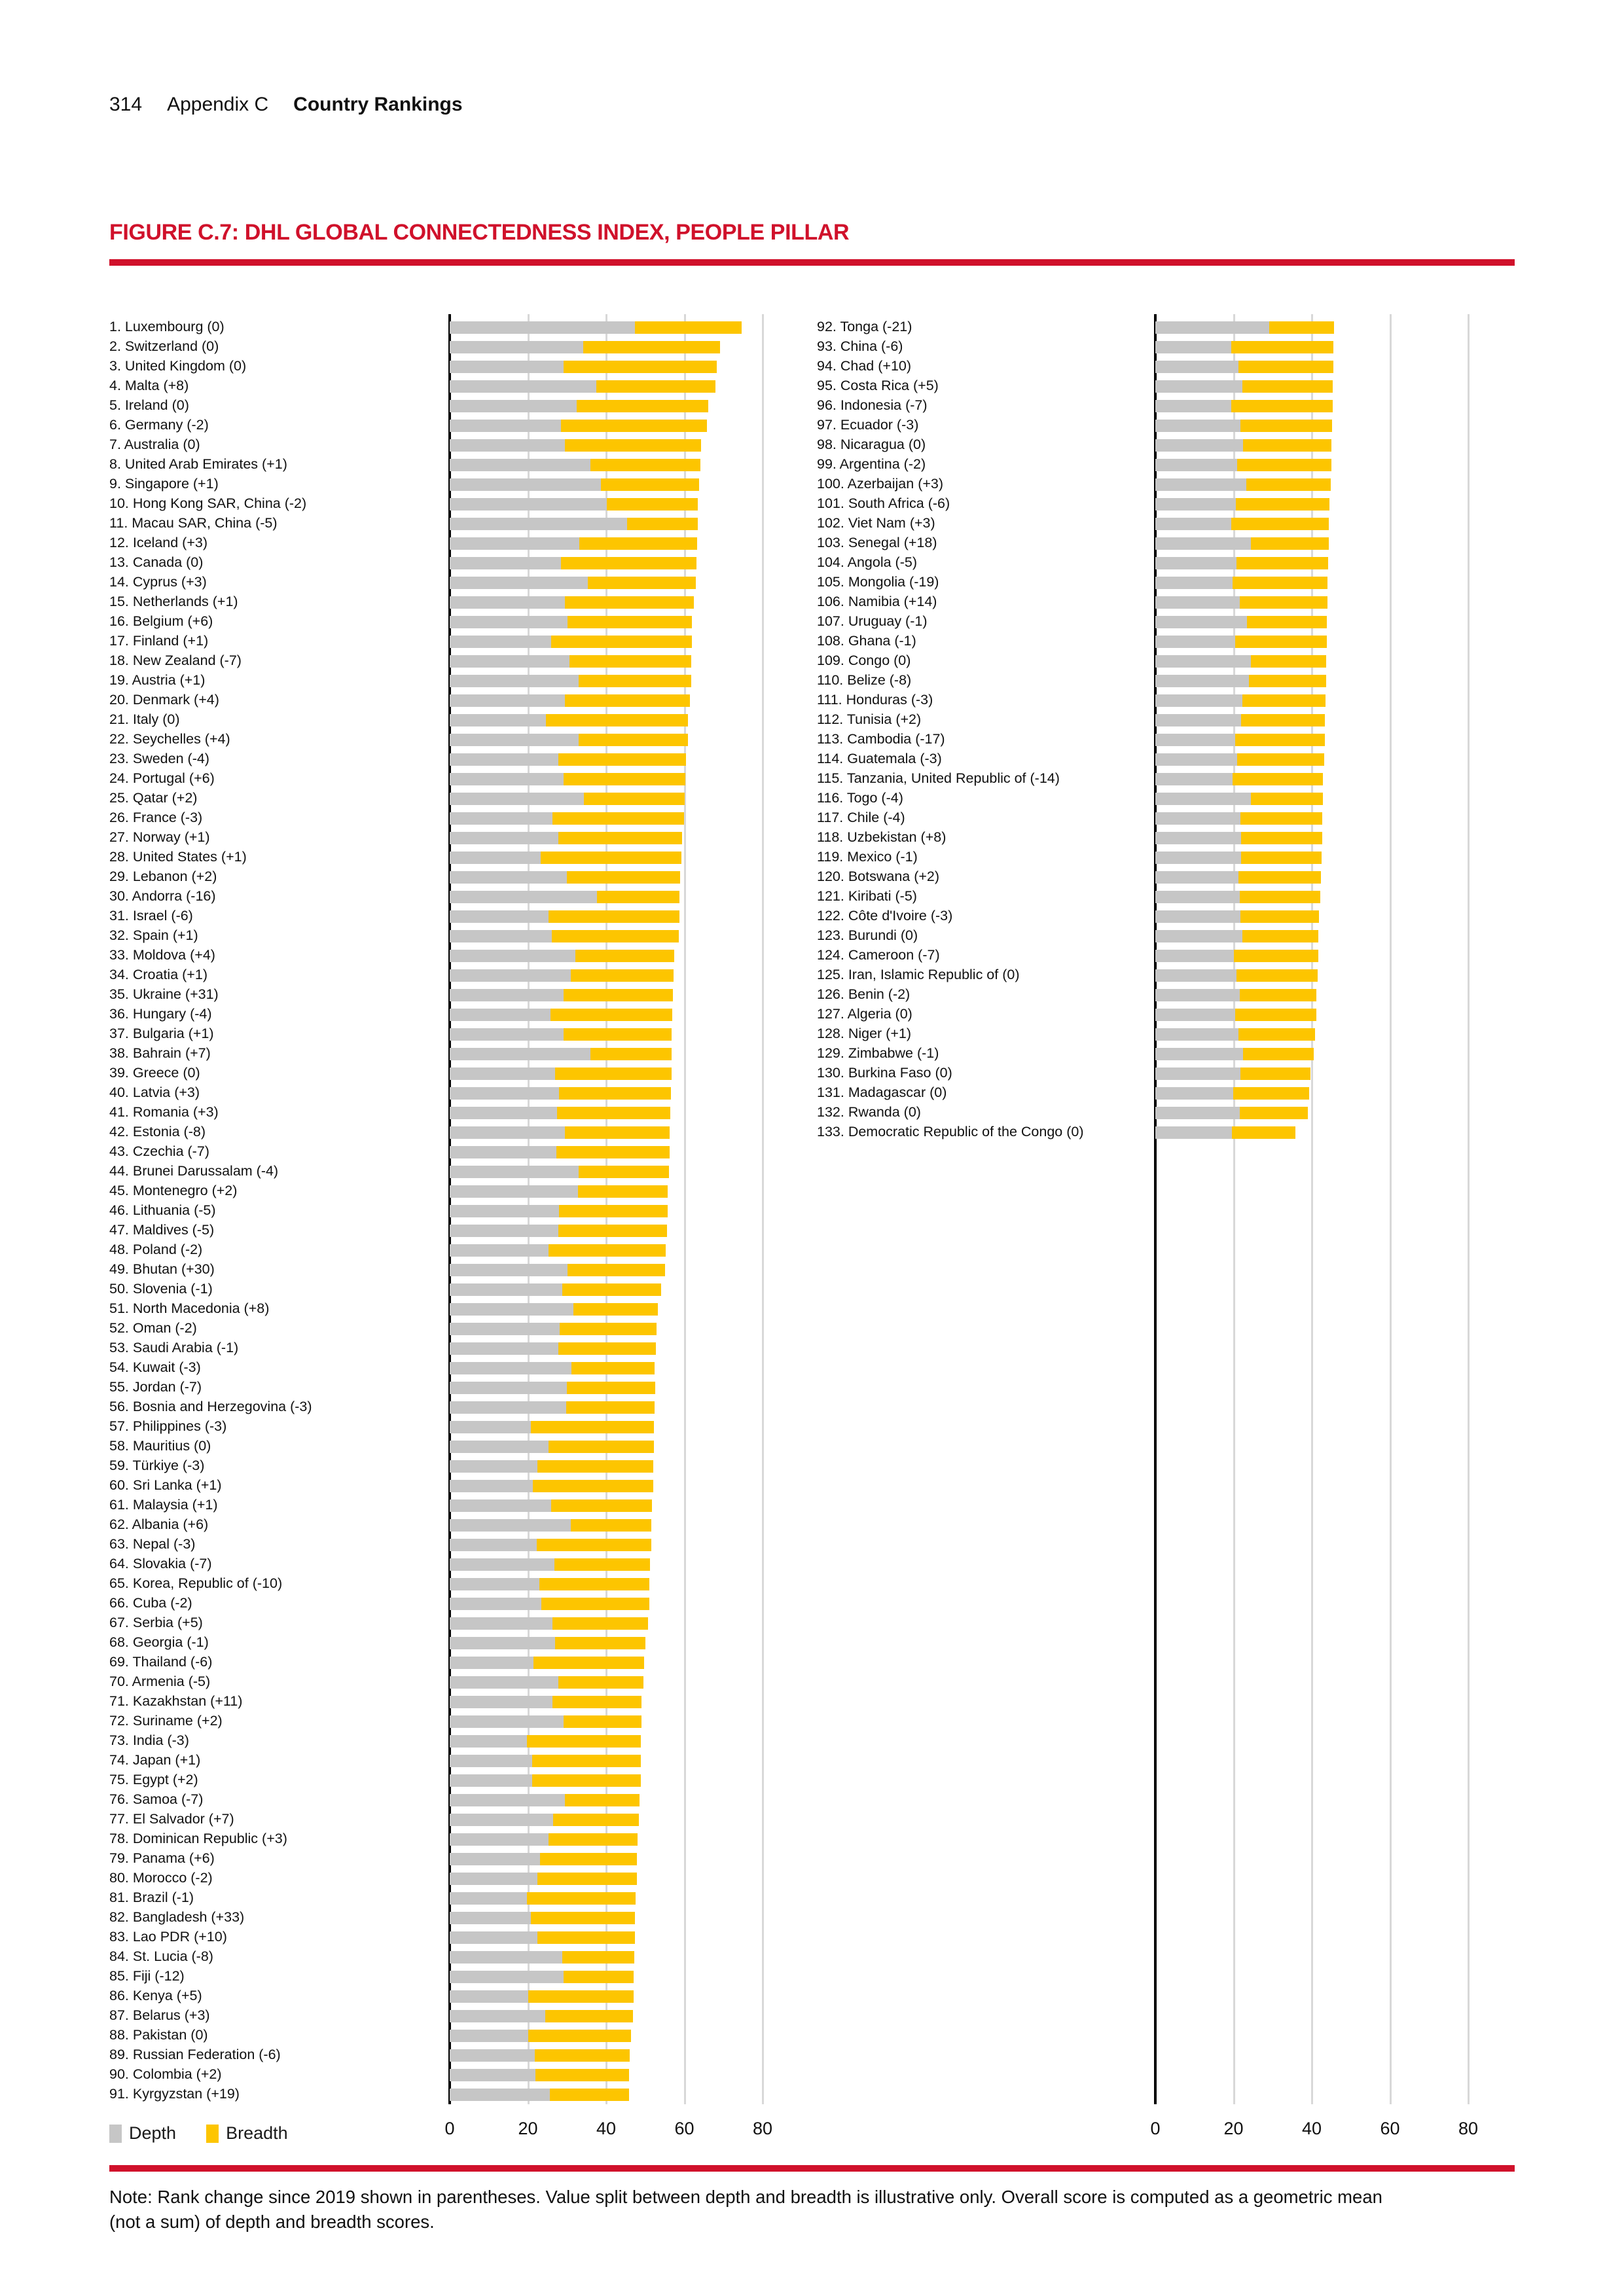  I want to click on ranking-row: 80. Morocco (-2), so click(436, 1878).